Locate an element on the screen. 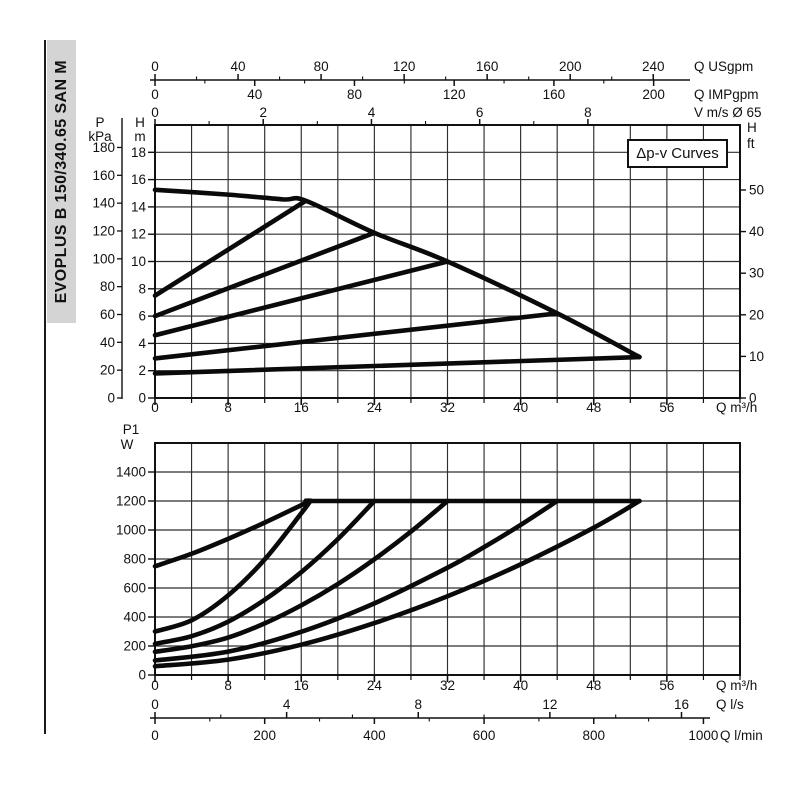 The height and width of the screenshot is (800, 800). axis-unit-label: Q l/s is located at coordinates (730, 704).